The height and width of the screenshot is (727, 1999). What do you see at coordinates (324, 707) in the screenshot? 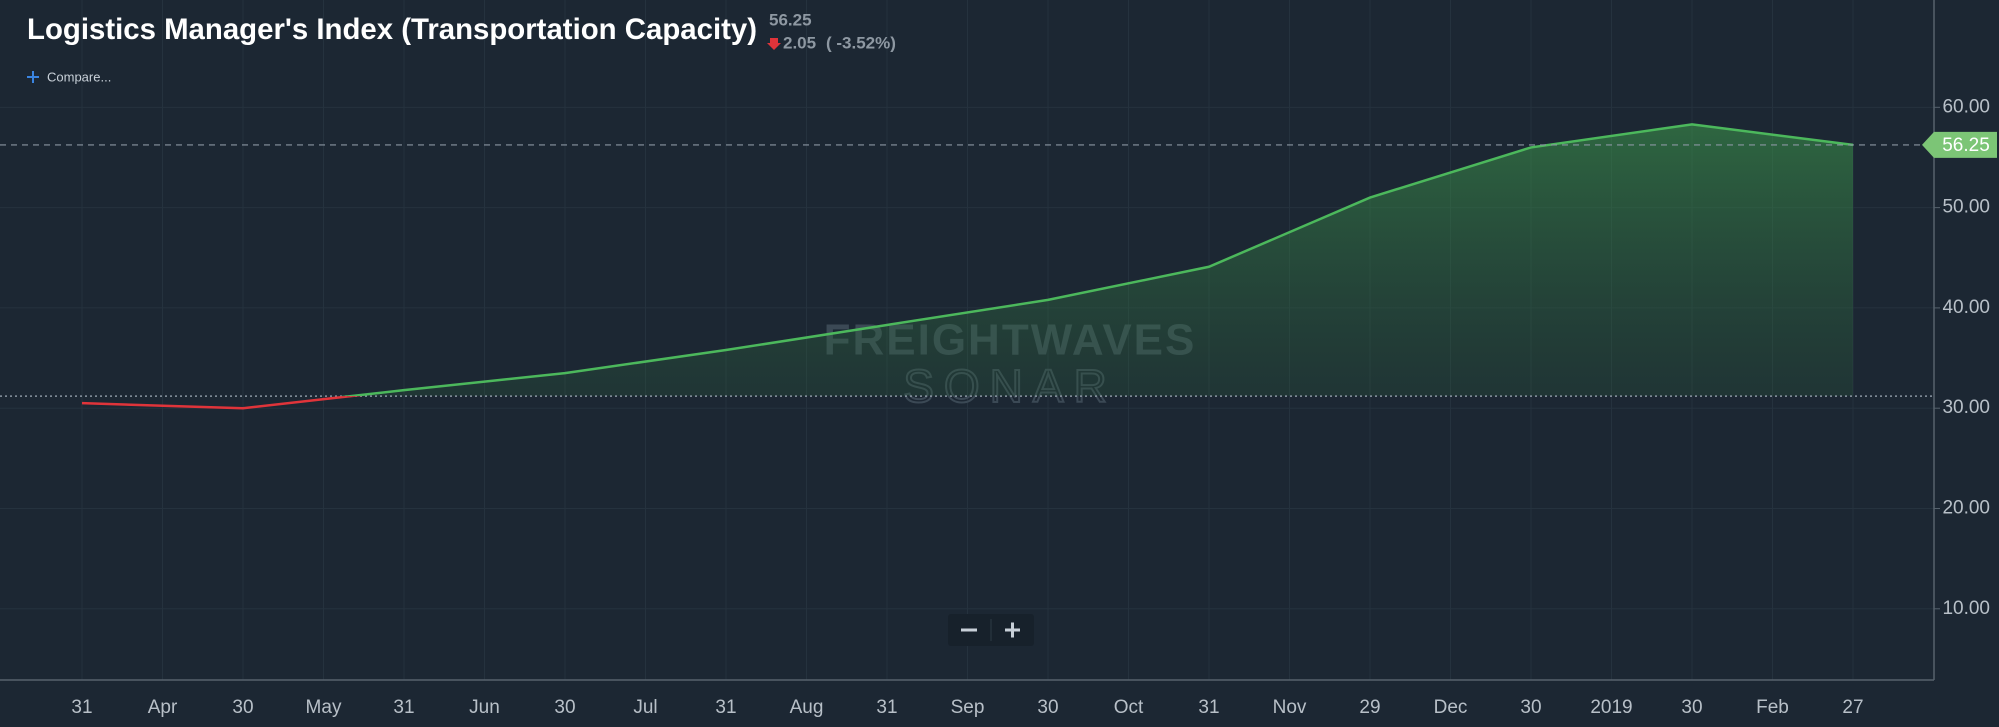
I see `x-month-label: May` at bounding box center [324, 707].